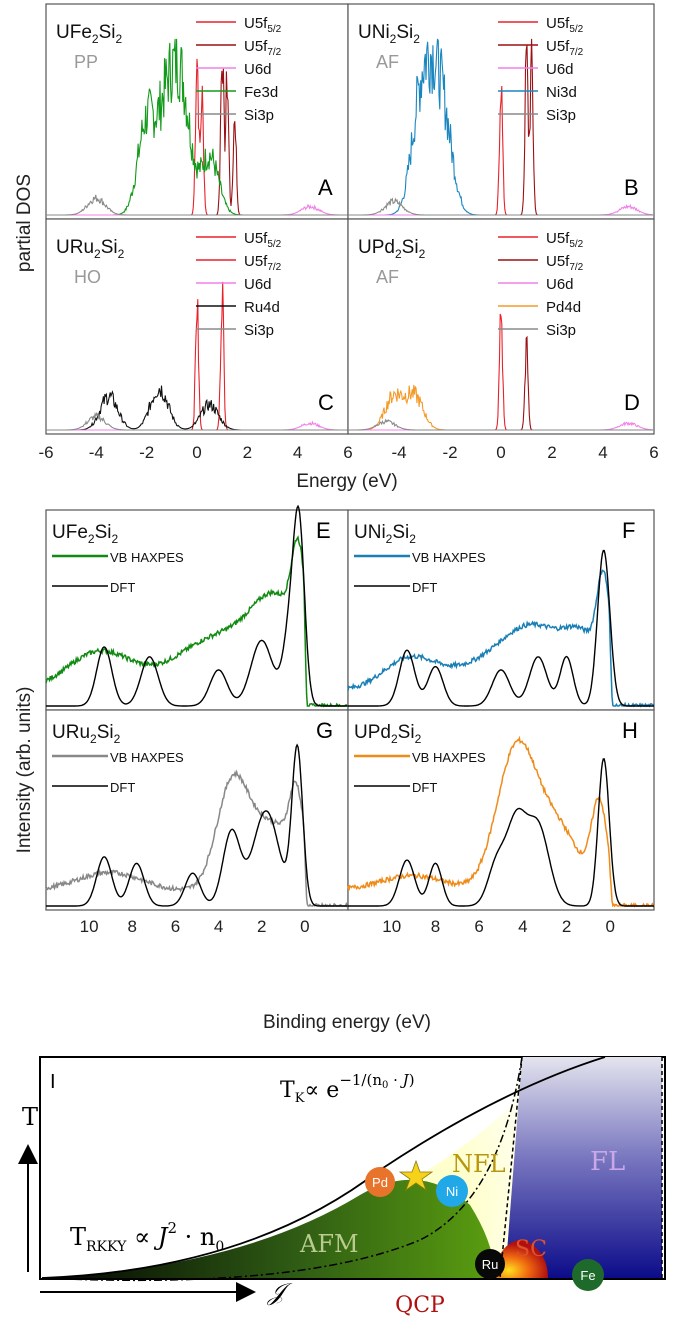 Image resolution: width=676 pixels, height=1321 pixels. What do you see at coordinates (581, 1167) in the screenshot?
I see `fl-region` at bounding box center [581, 1167].